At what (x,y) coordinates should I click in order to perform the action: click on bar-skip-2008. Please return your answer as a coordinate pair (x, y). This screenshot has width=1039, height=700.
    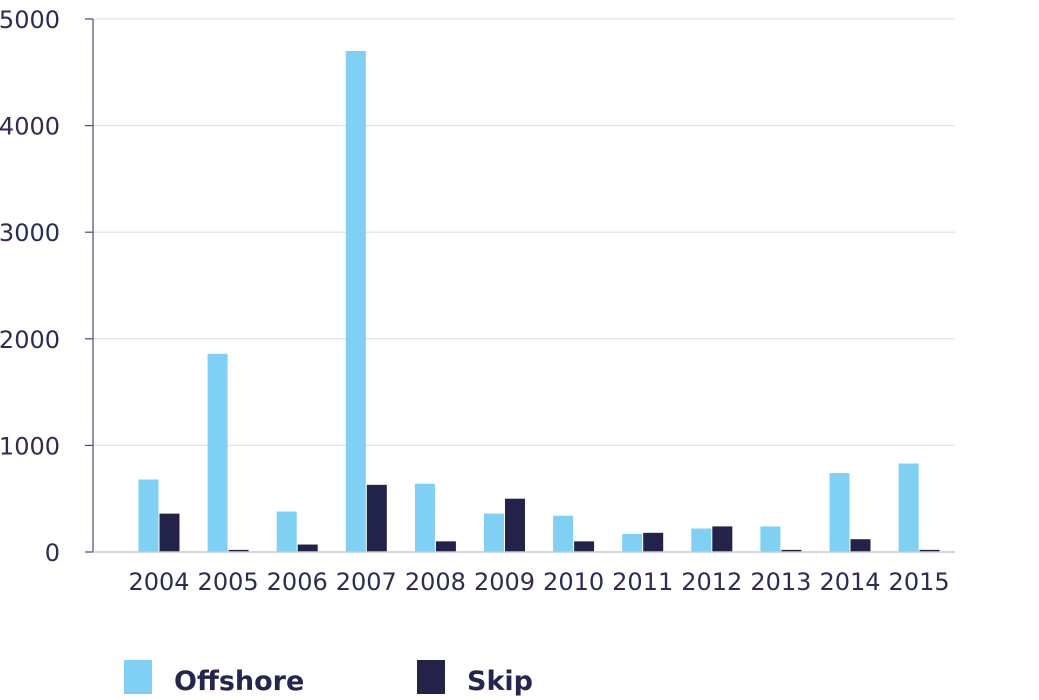
    Looking at the image, I should click on (445, 546).